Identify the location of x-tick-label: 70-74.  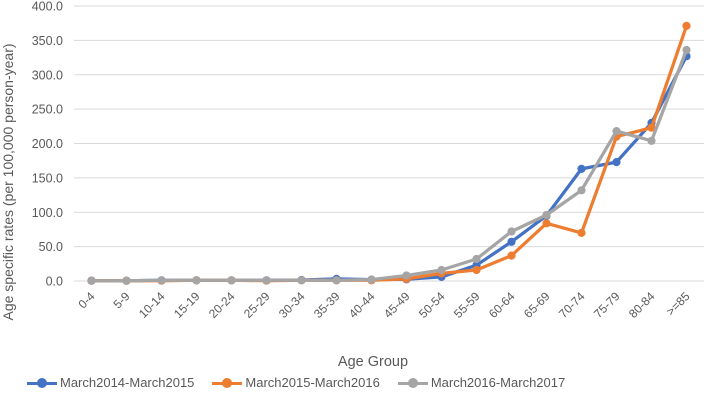
(572, 305).